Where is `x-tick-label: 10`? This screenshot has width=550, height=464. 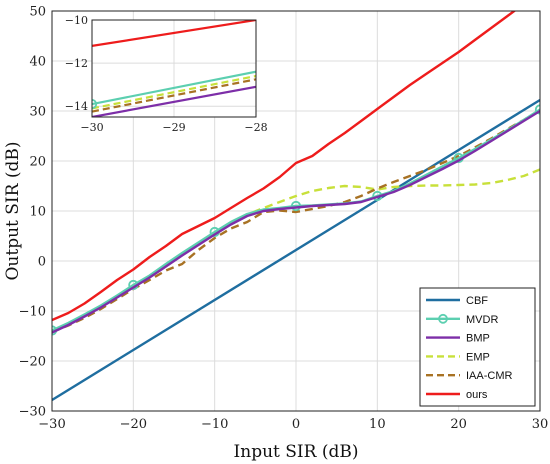
x-tick-label: 10 is located at coordinates (377, 424).